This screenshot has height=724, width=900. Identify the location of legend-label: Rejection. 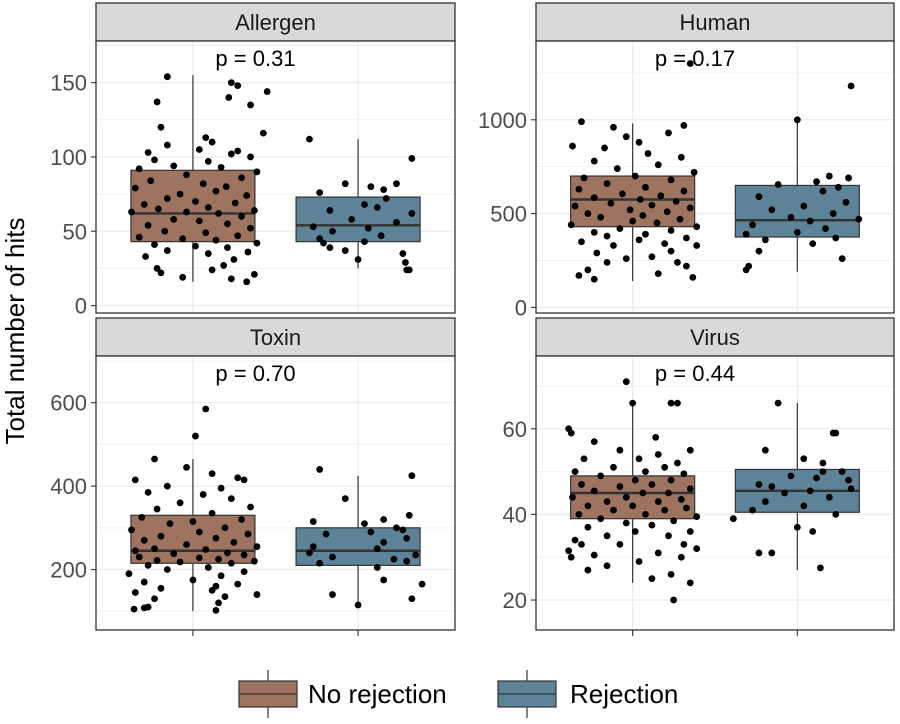
(624, 694).